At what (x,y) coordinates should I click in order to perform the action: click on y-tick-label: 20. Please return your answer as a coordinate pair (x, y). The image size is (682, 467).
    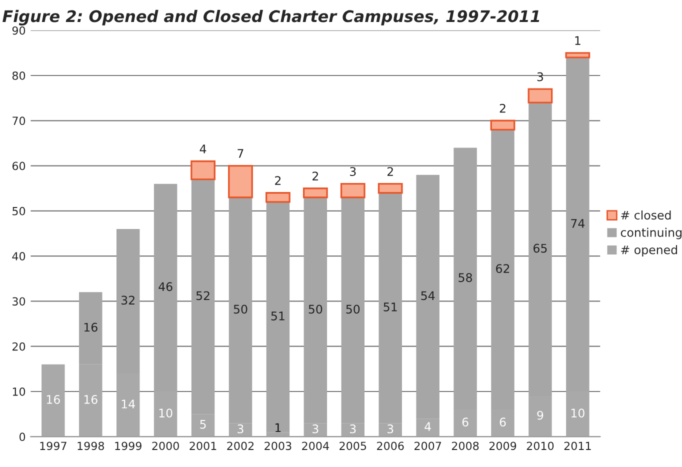
    Looking at the image, I should click on (19, 346).